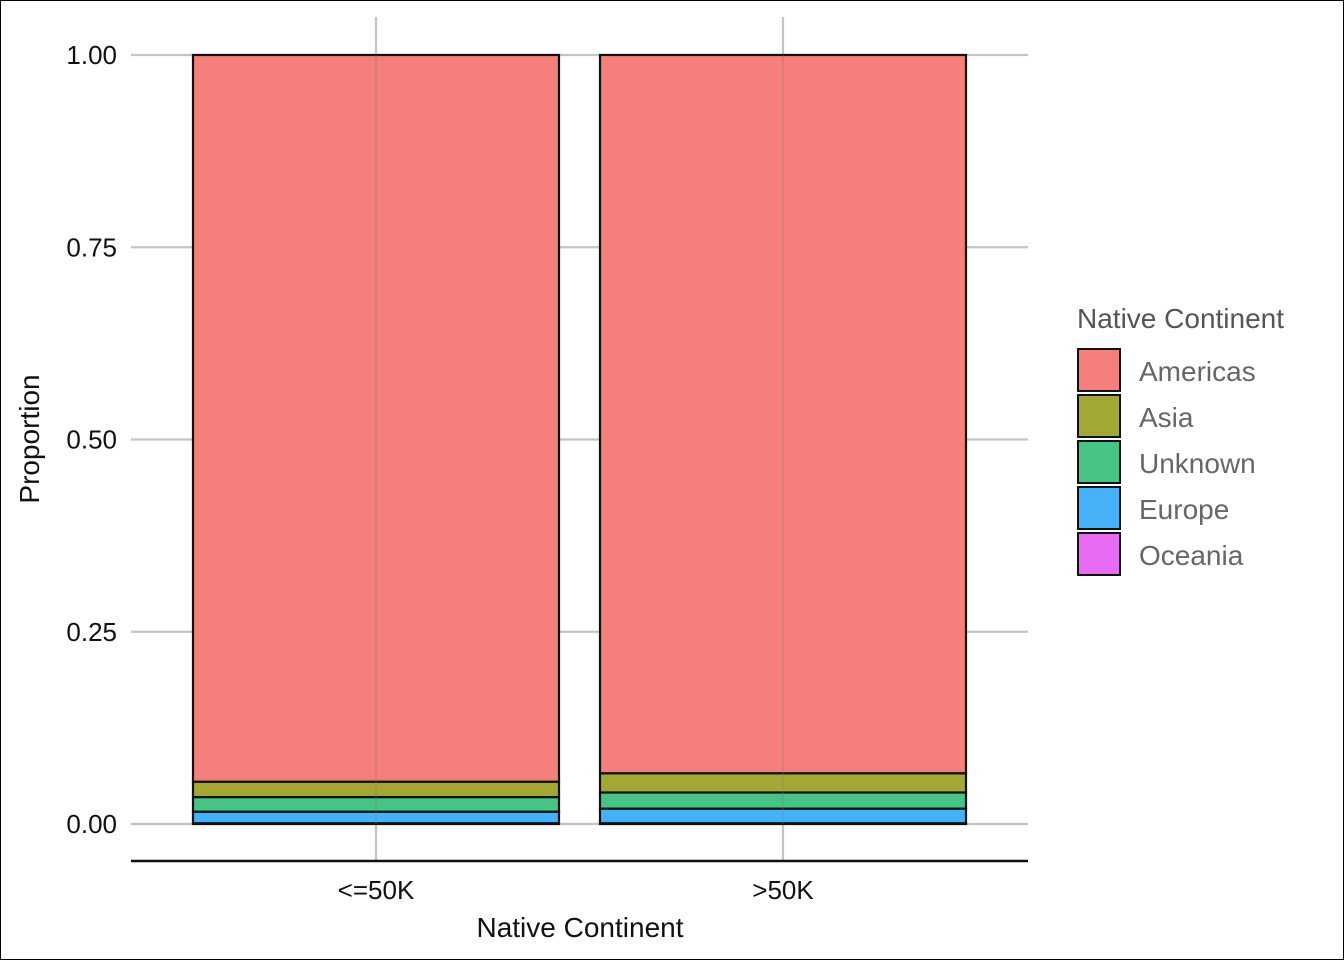 Image resolution: width=1344 pixels, height=961 pixels. Describe the element at coordinates (1099, 462) in the screenshot. I see `legend-swatch-unknown` at that location.